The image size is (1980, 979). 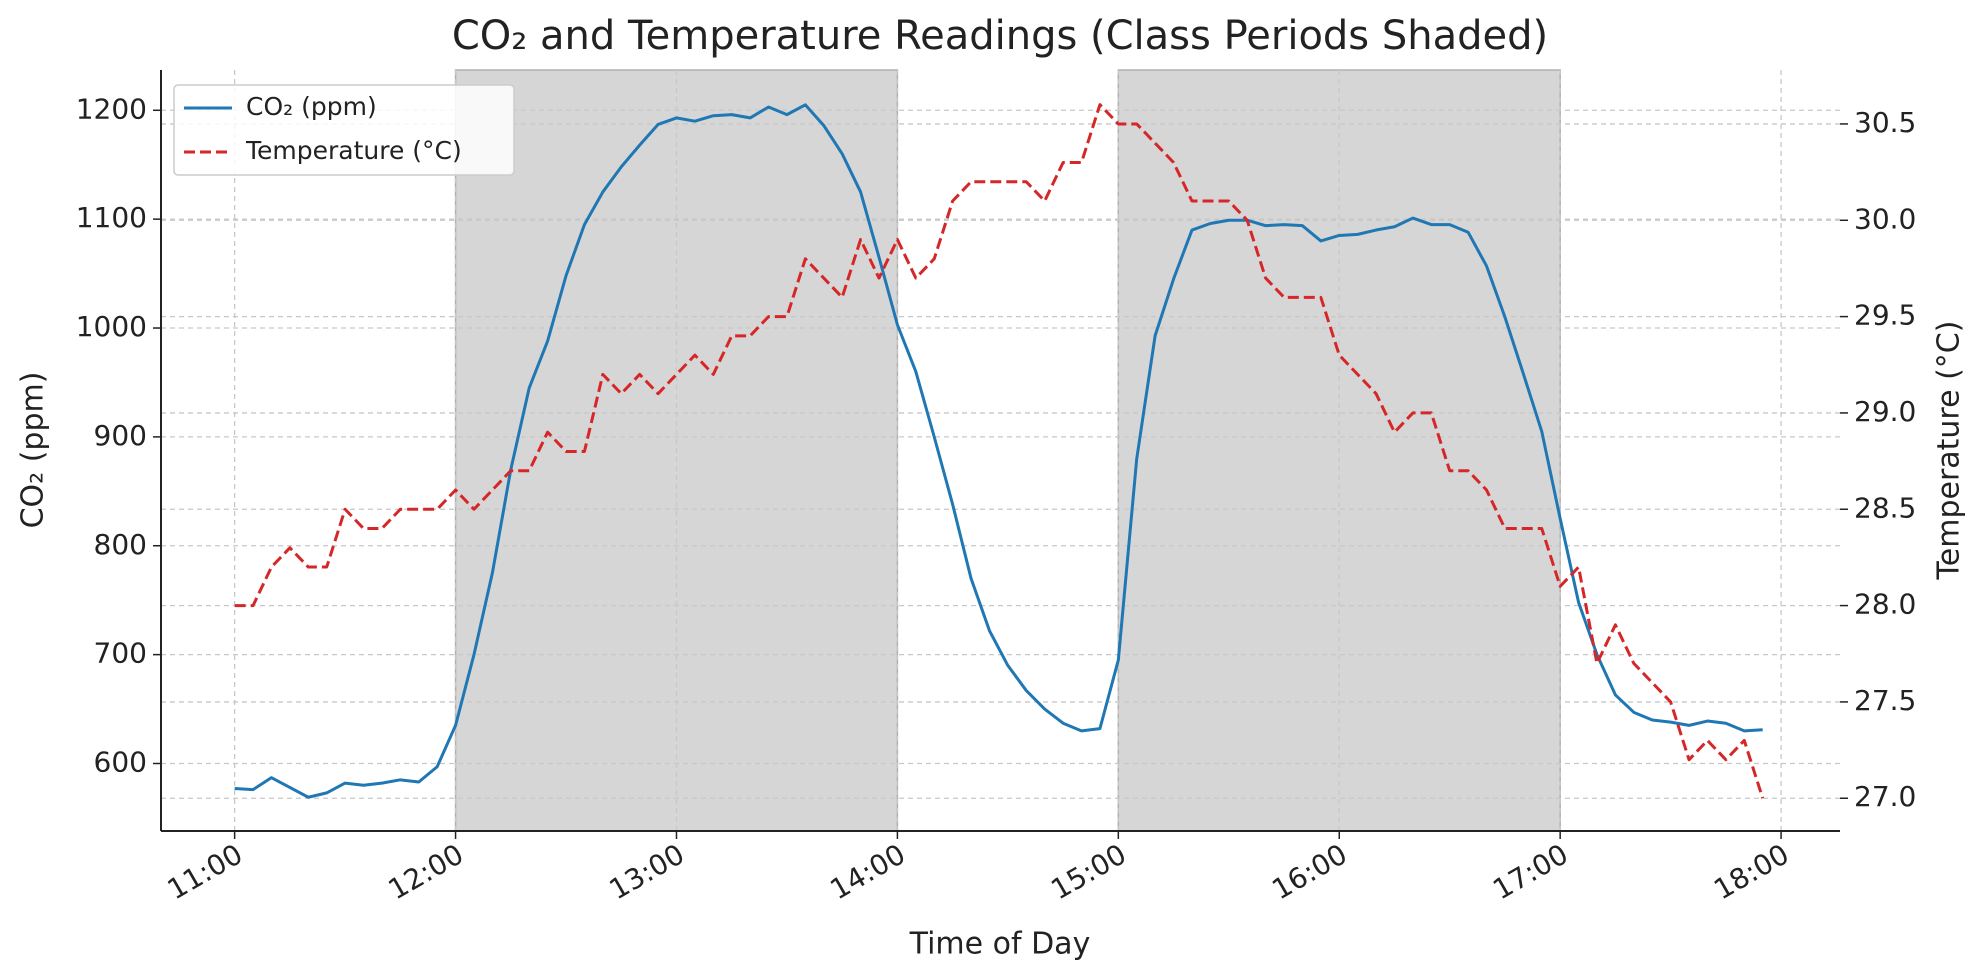 What do you see at coordinates (647, 871) in the screenshot?
I see `x-tick-label: 13:00` at bounding box center [647, 871].